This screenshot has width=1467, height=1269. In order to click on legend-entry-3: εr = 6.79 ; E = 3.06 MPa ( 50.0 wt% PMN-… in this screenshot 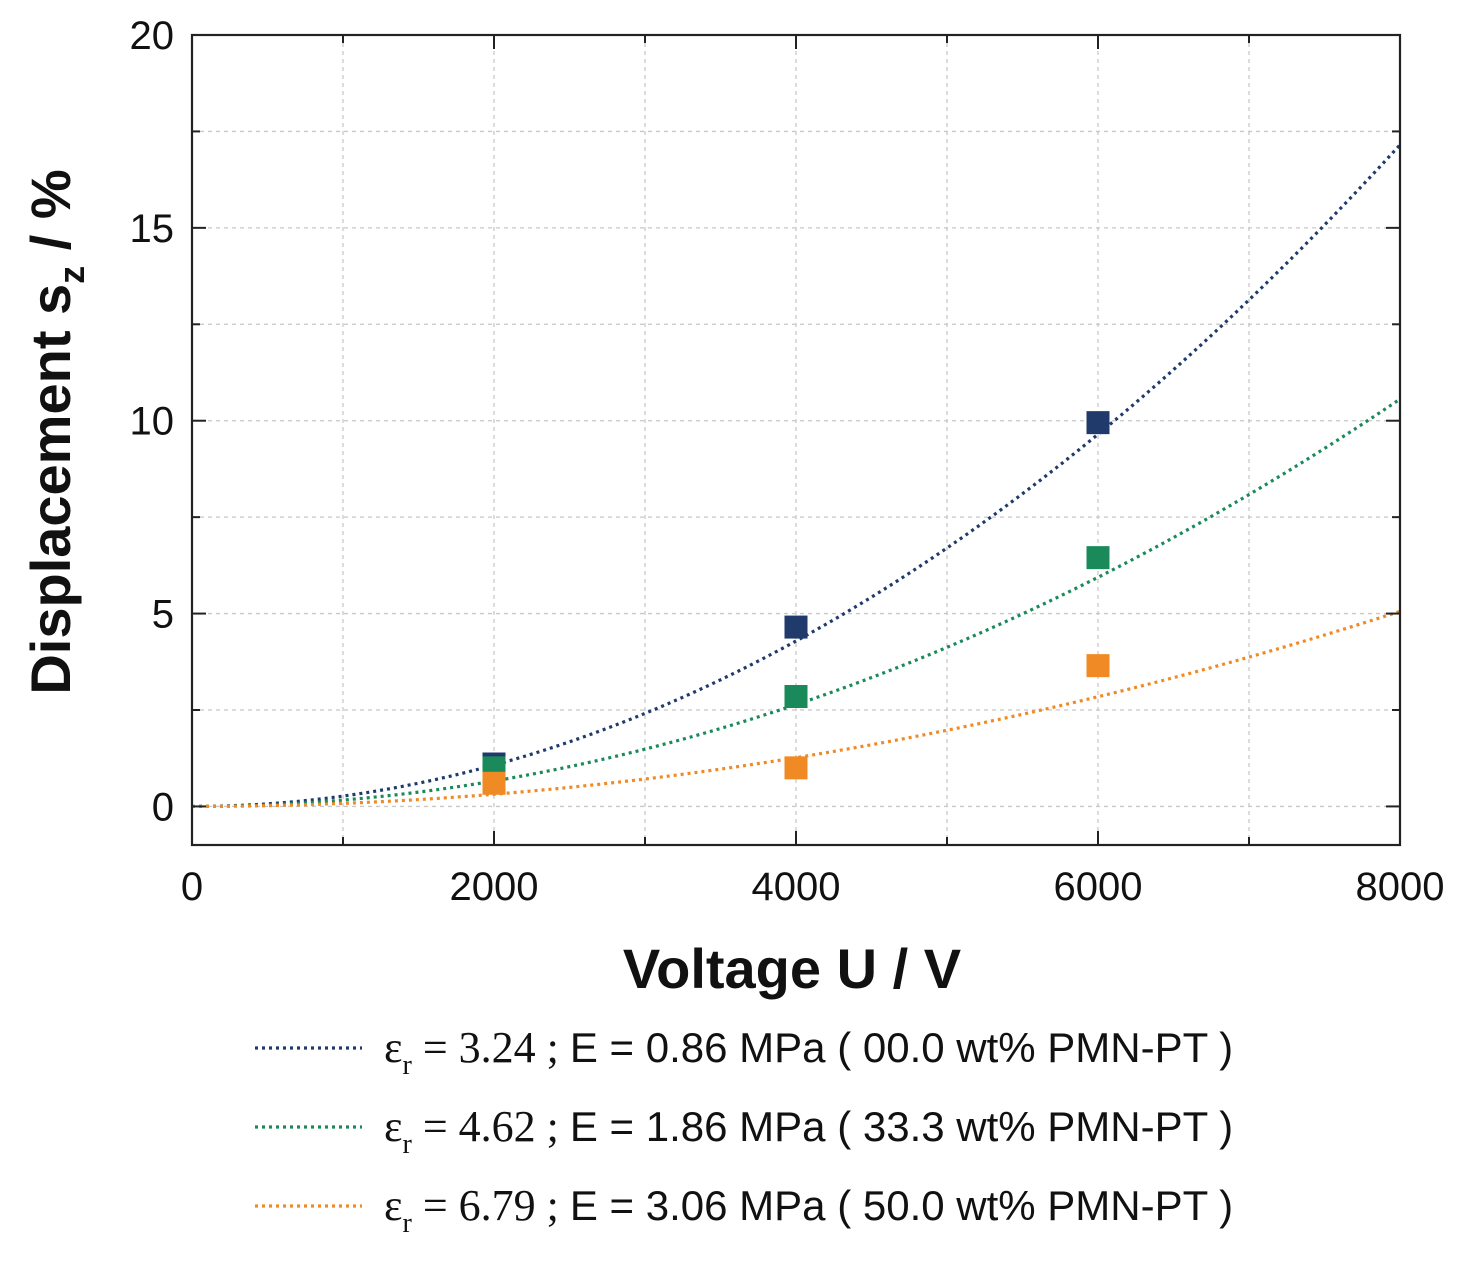, I will do `click(744, 1210)`.